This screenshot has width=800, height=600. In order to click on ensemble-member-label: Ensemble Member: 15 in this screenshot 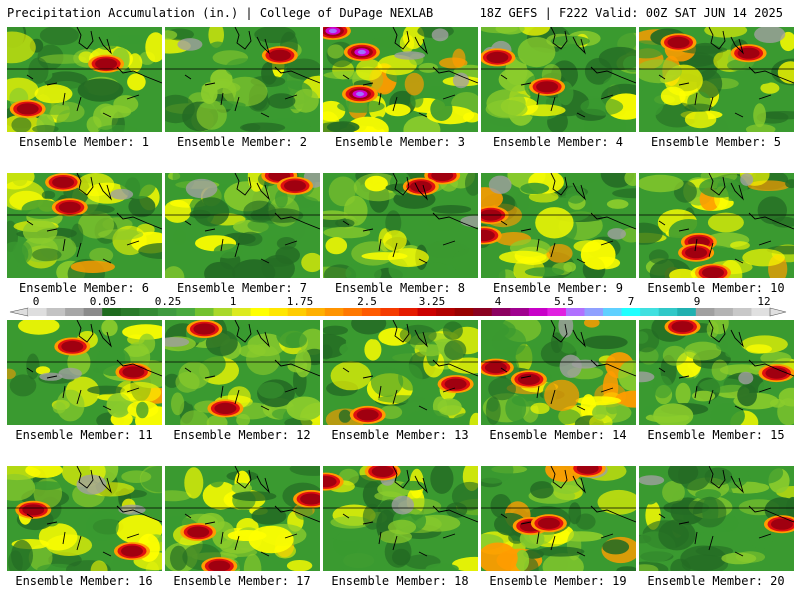, I will do `click(716, 435)`.